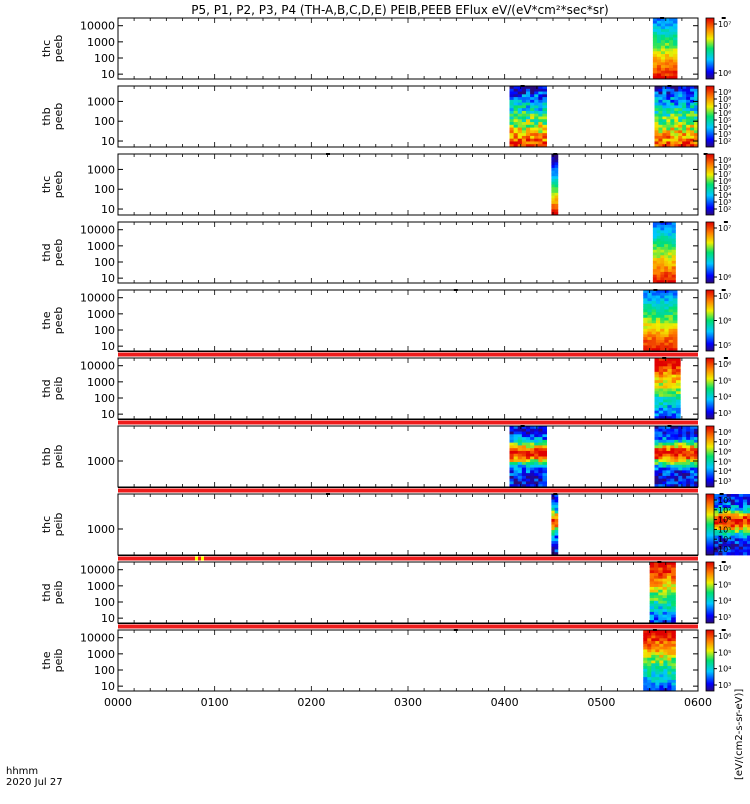 This screenshot has height=804, width=750. I want to click on spectrogram-interval, so click(676, 117).